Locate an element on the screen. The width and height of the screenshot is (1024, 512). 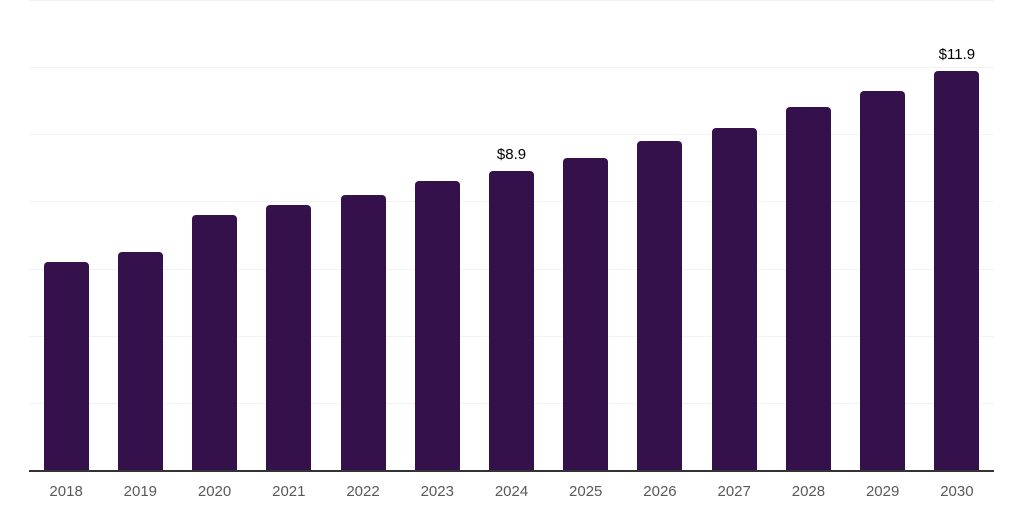
x-tick-label-2030: 2030 is located at coordinates (957, 491).